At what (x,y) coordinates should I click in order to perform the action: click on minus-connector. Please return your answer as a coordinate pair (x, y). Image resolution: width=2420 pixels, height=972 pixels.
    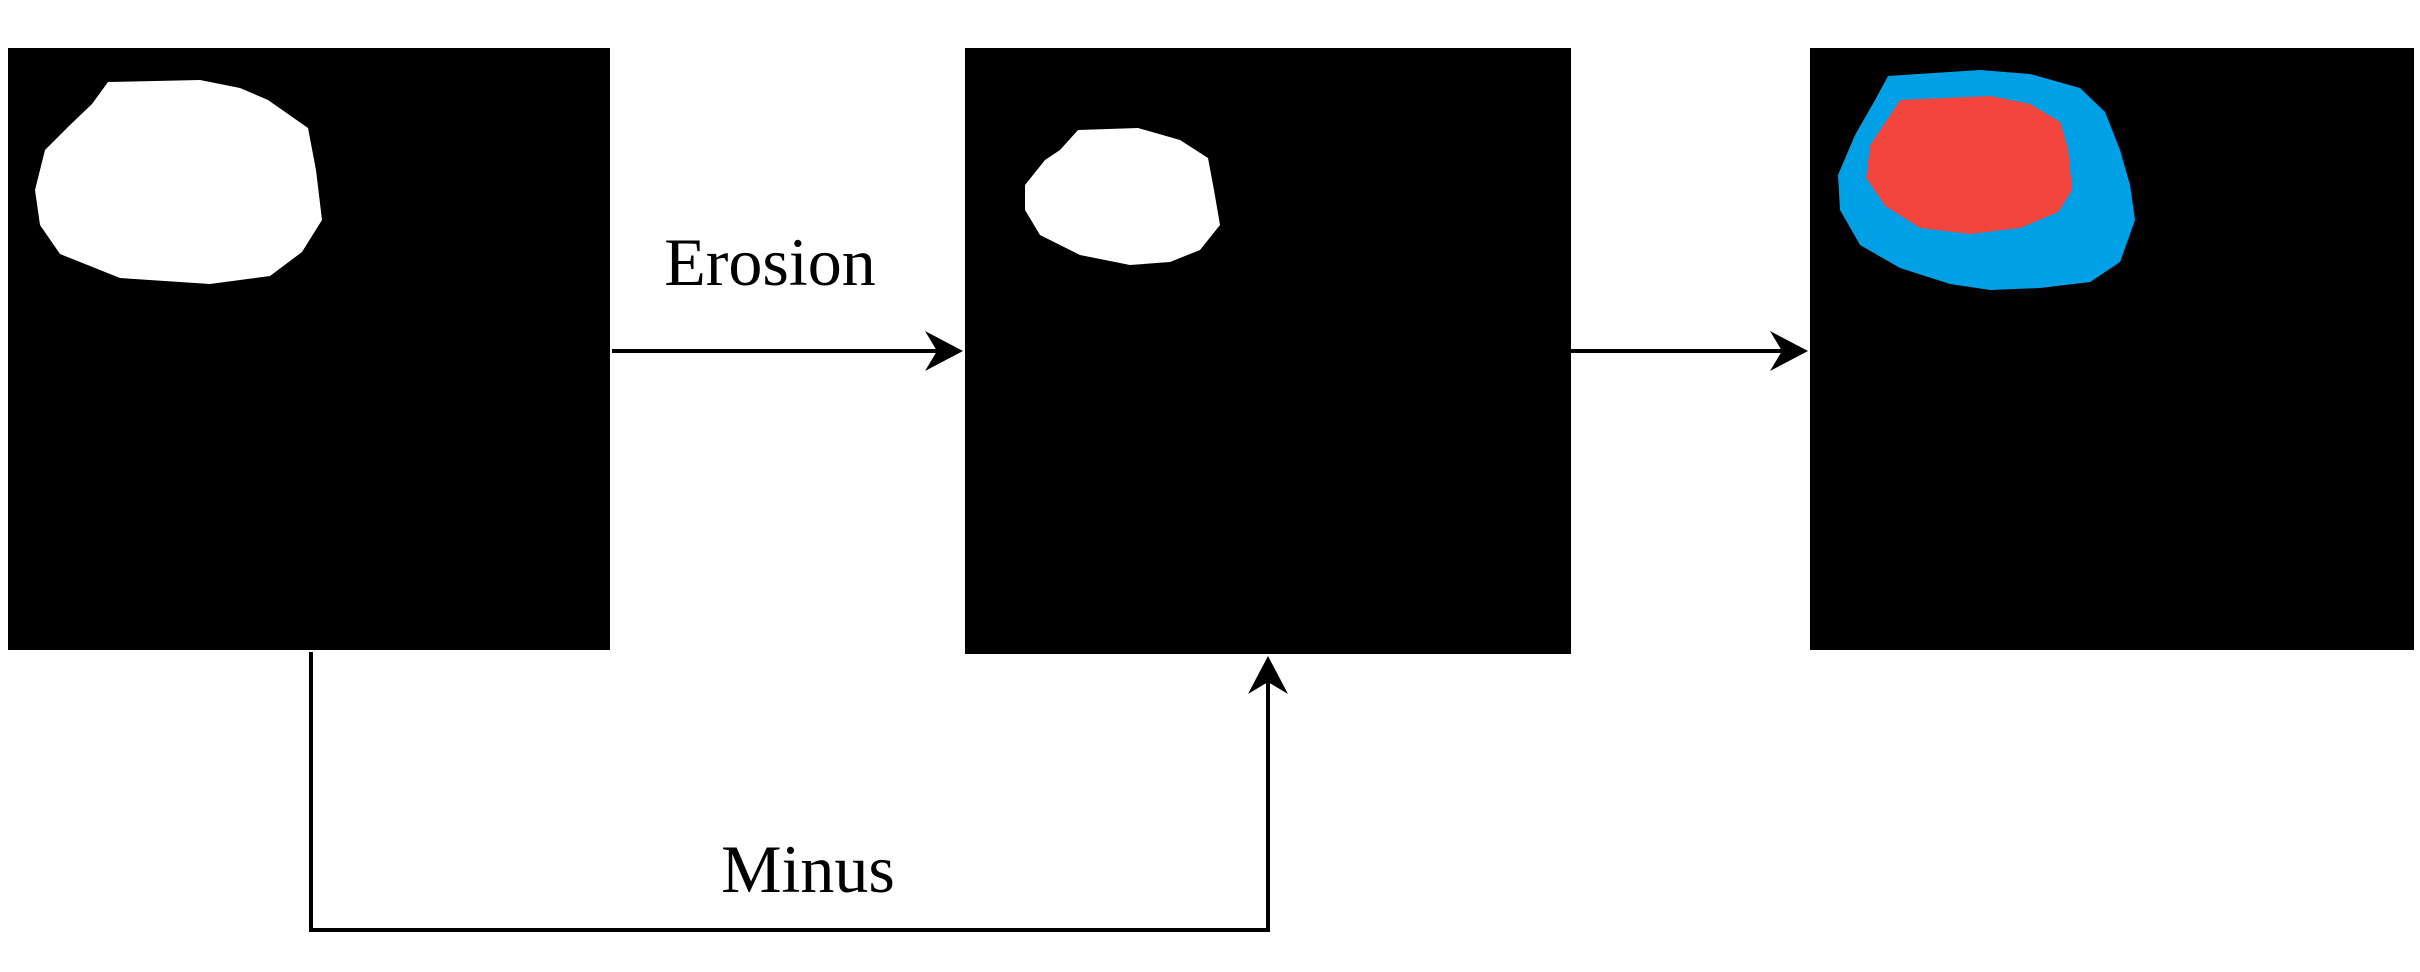
    Looking at the image, I should click on (798, 792).